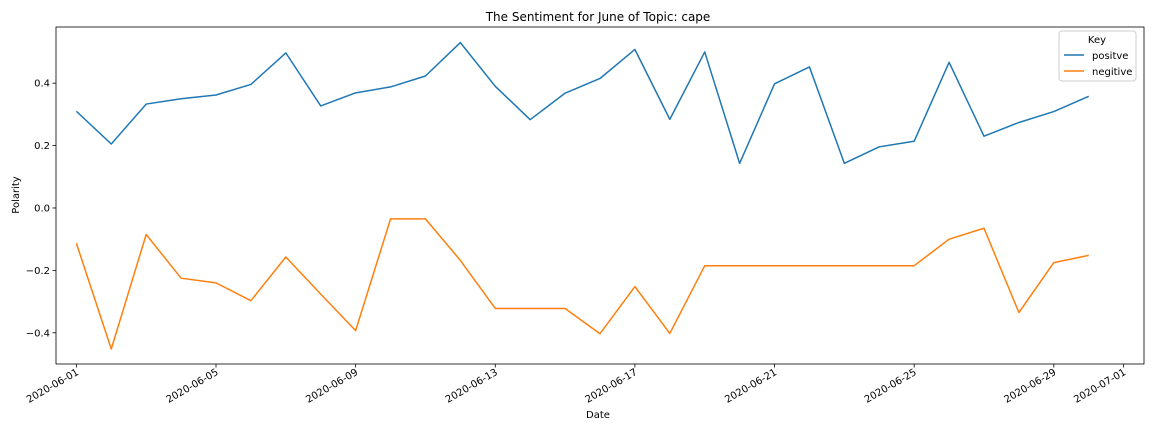 Image resolution: width=1152 pixels, height=436 pixels. I want to click on y-axis-label: Polarity, so click(16, 195).